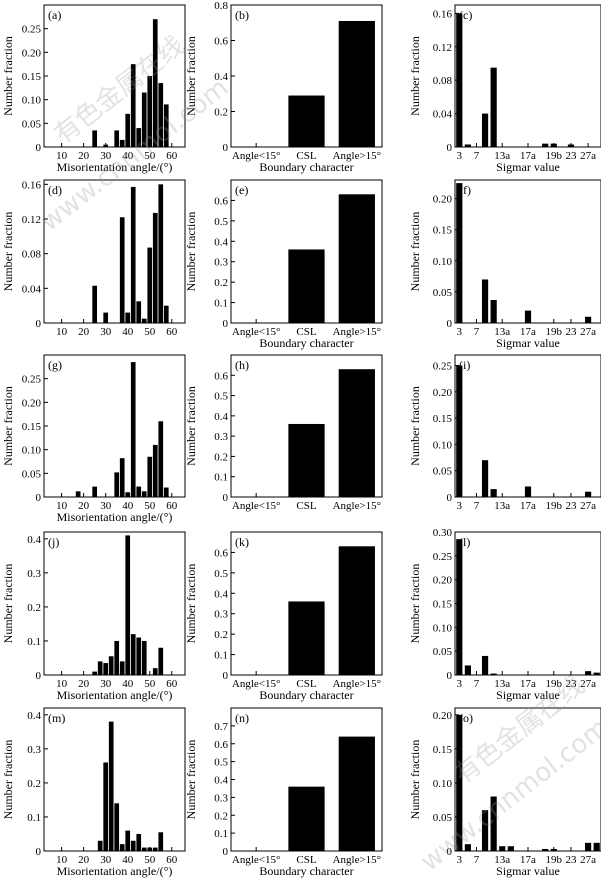  I want to click on panel-b, so click(306, 76).